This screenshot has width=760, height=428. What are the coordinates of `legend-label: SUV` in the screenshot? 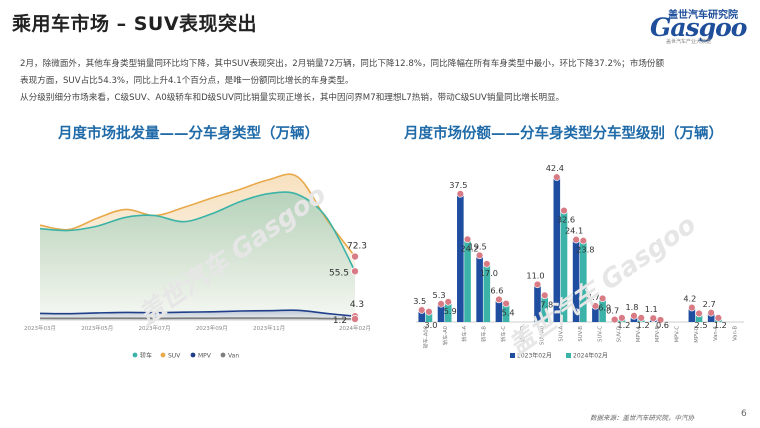 It's located at (174, 356).